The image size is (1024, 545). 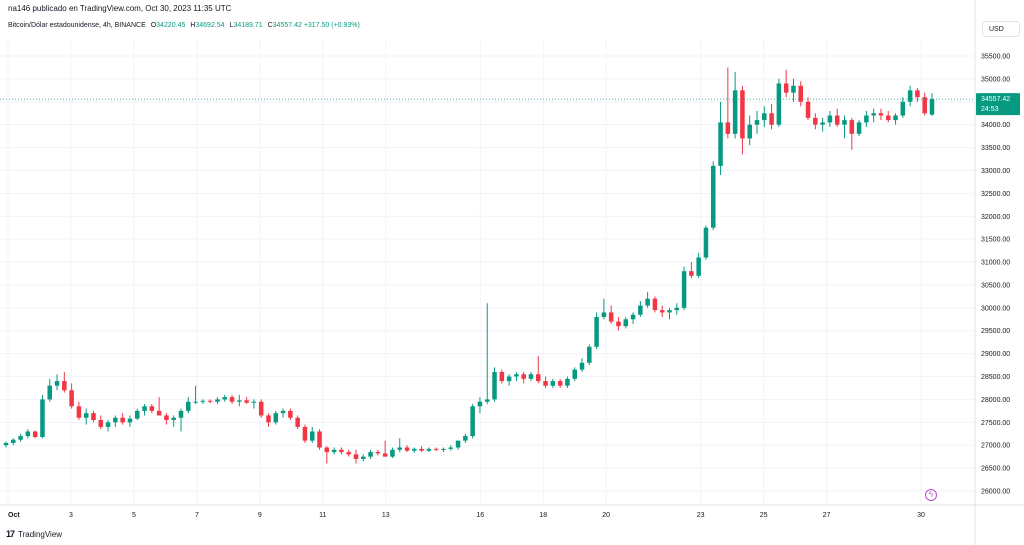 What do you see at coordinates (40, 534) in the screenshot?
I see `brand-name: TradingView` at bounding box center [40, 534].